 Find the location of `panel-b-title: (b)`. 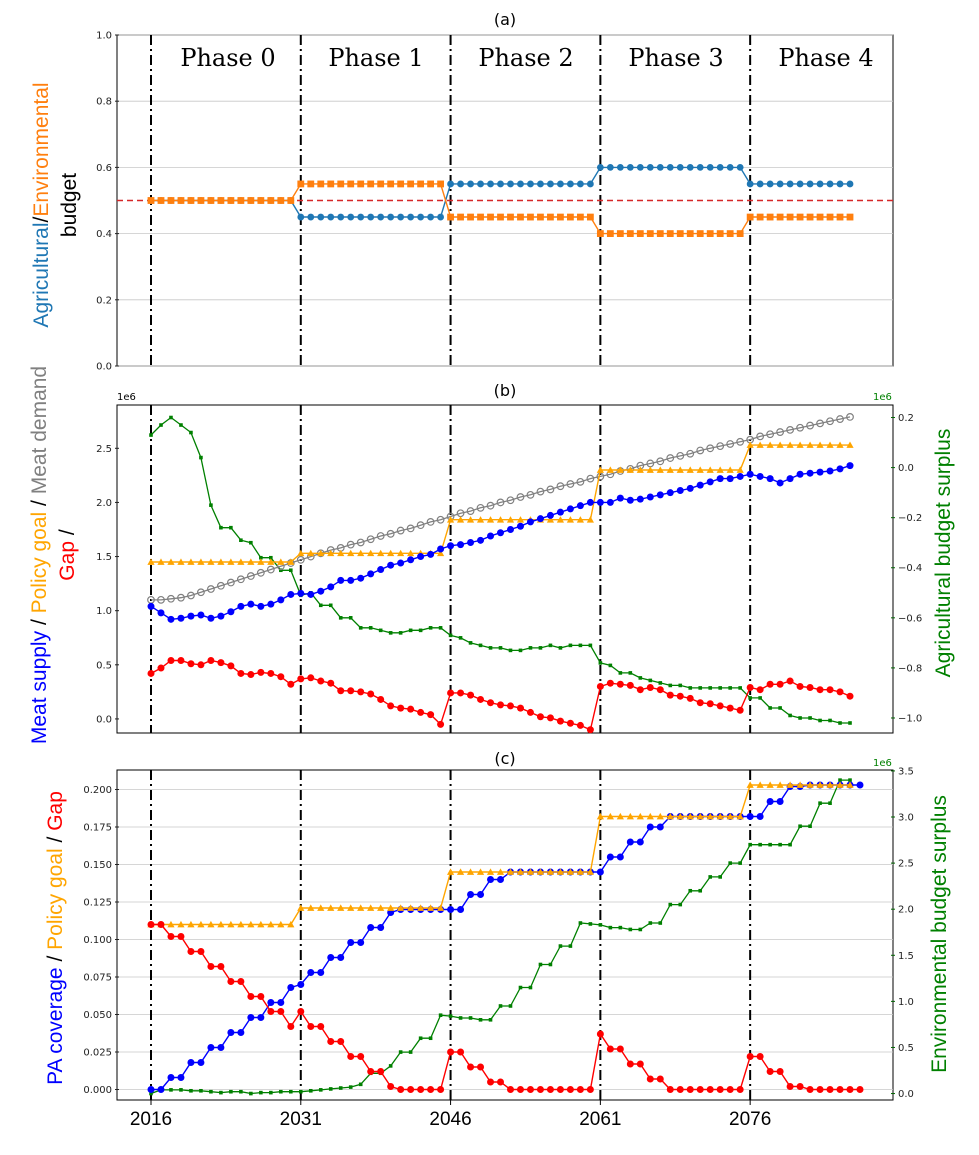

panel-b-title: (b) is located at coordinates (505, 390).